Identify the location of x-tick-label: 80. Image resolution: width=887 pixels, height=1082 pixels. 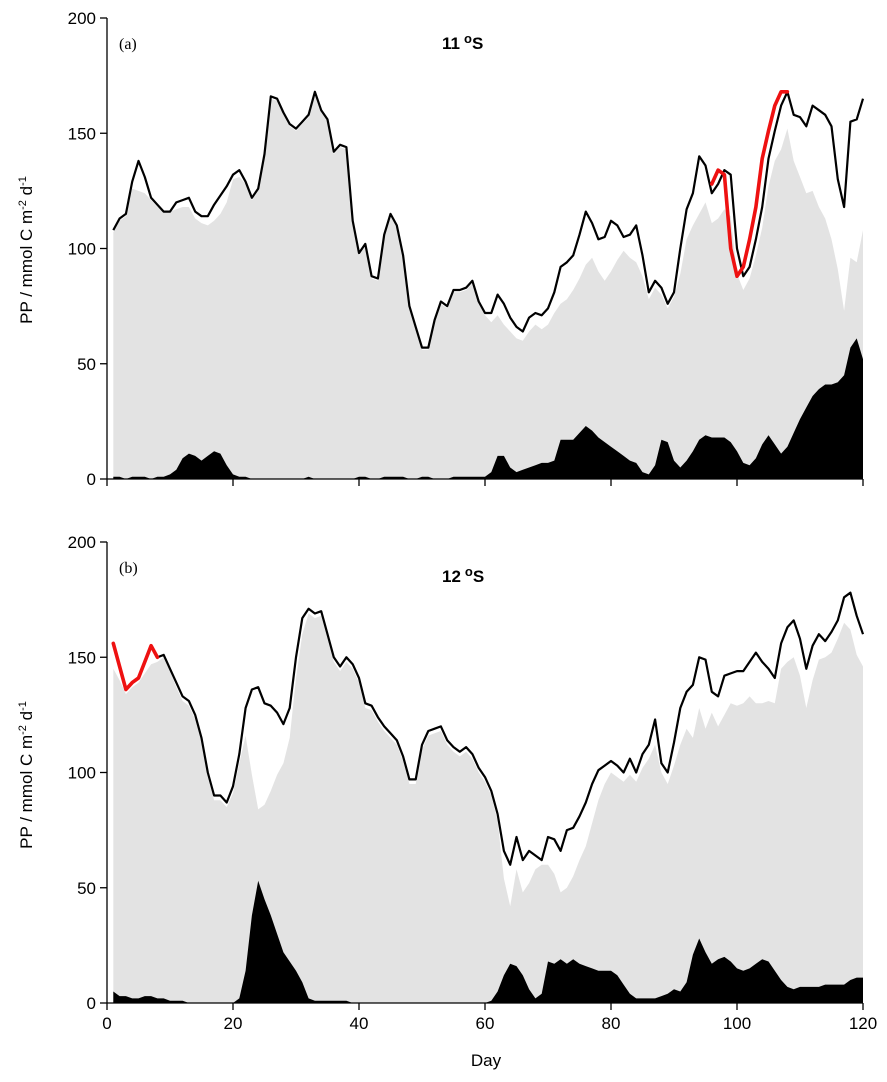
(611, 1023).